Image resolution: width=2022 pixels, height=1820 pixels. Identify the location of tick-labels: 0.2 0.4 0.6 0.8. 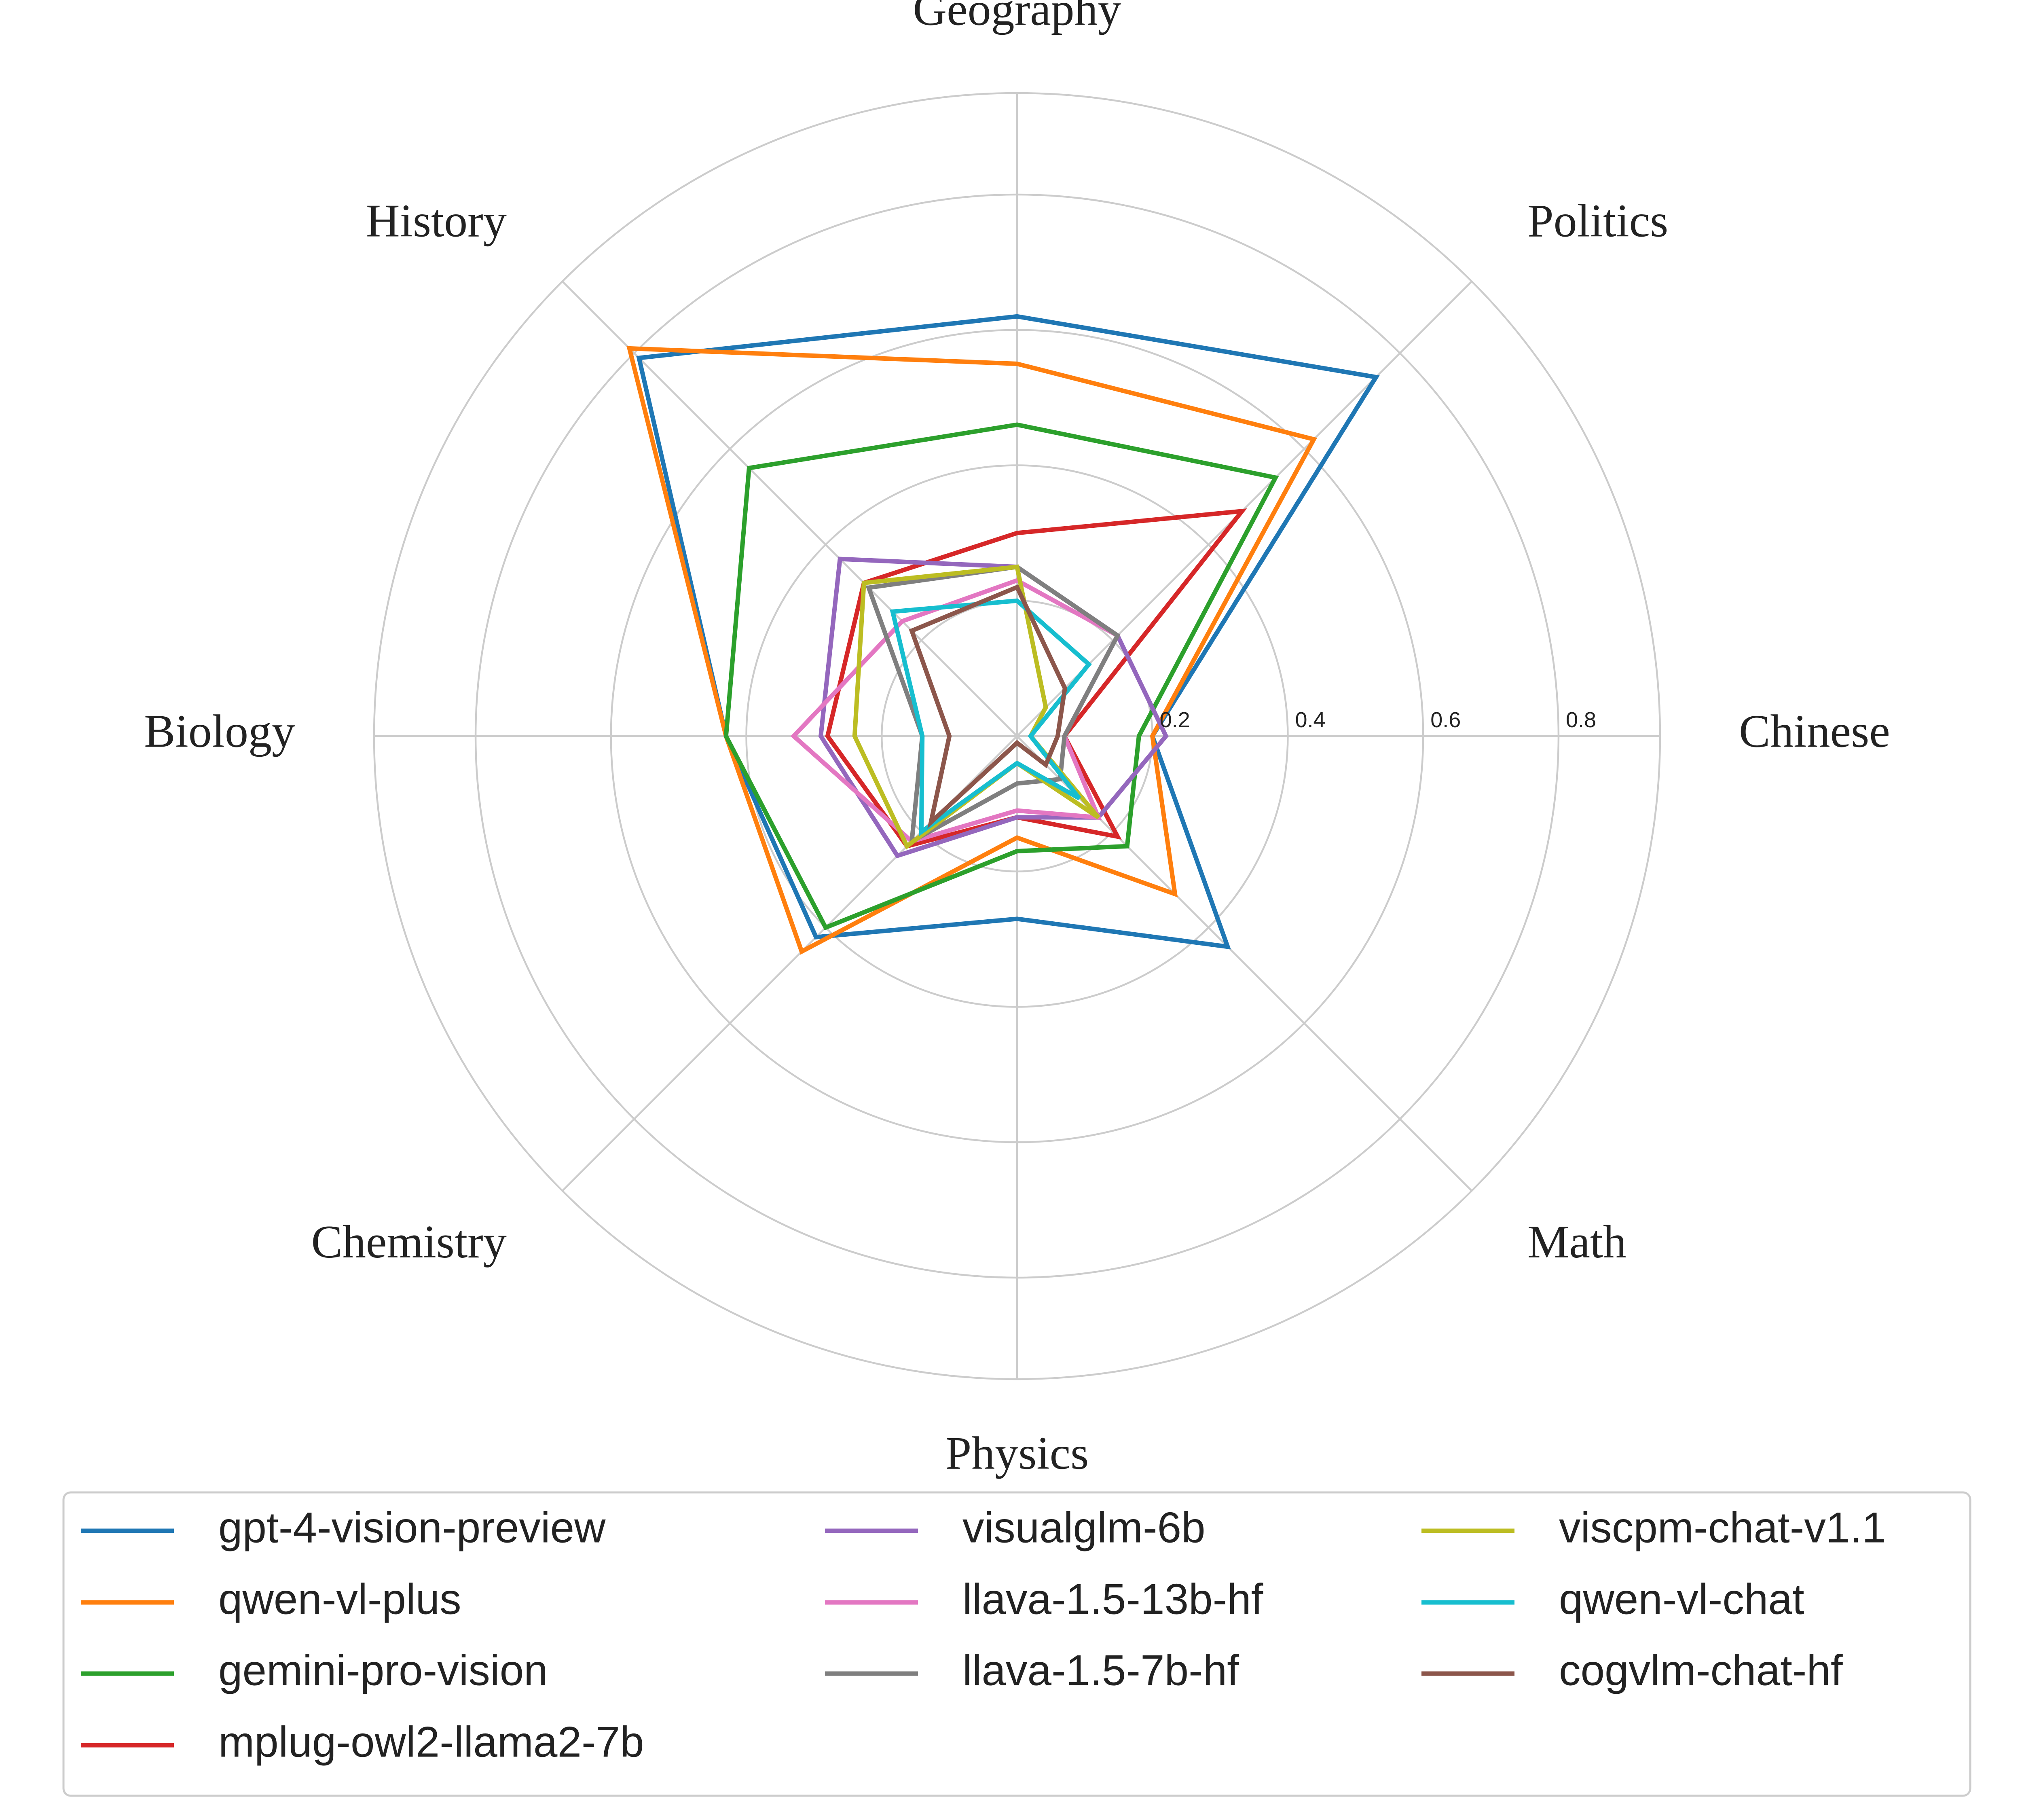
(1378, 720).